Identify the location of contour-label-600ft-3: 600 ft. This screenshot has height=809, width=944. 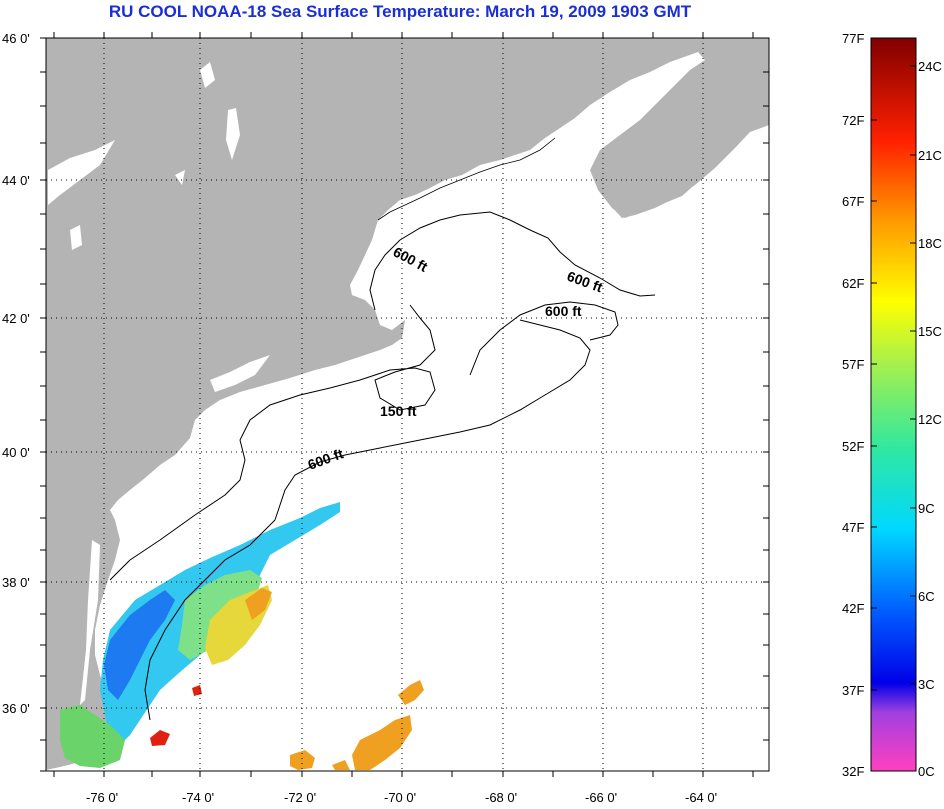
(563, 311).